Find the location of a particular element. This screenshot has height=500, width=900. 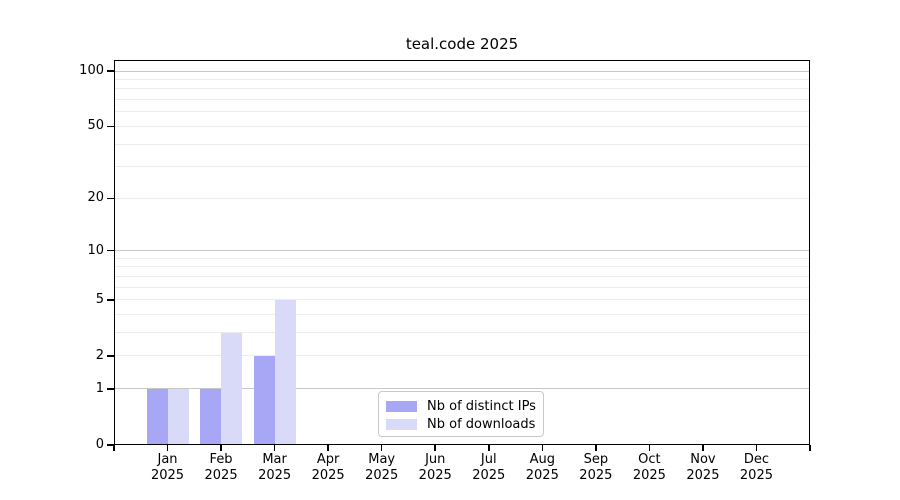

legend: Nb of distinct IPs Nb of downloads is located at coordinates (461, 414).